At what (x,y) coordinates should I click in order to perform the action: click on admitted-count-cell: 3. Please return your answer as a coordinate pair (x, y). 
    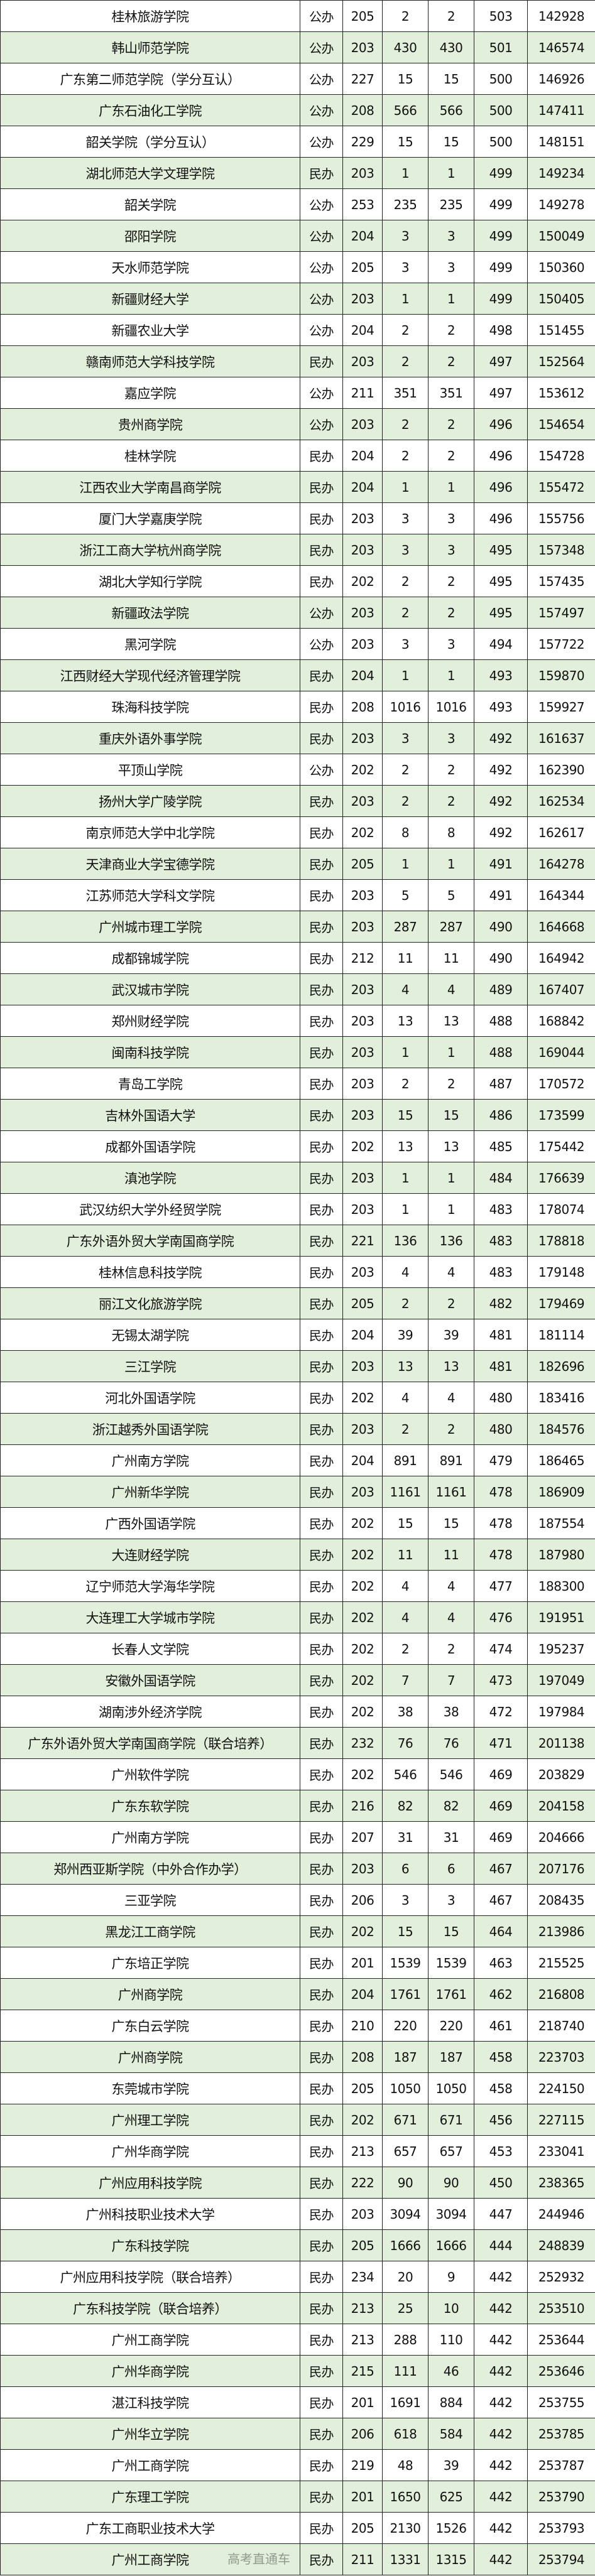
    Looking at the image, I should click on (451, 644).